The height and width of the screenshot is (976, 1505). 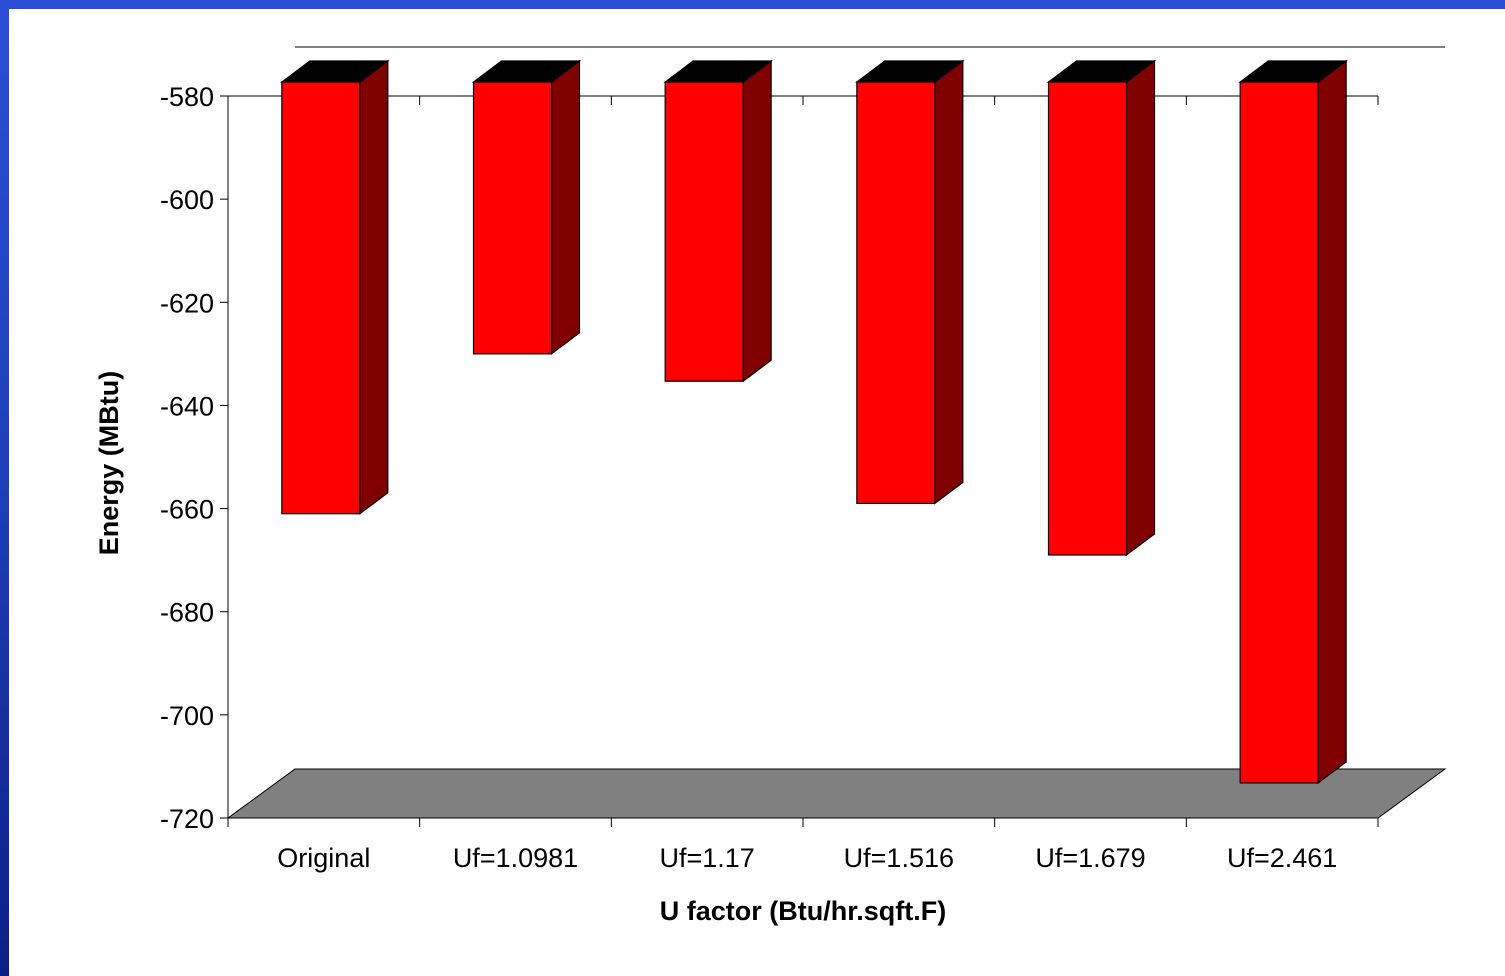 What do you see at coordinates (803, 911) in the screenshot?
I see `x-axis-title: U factor (Btu/hr.sqft.F)` at bounding box center [803, 911].